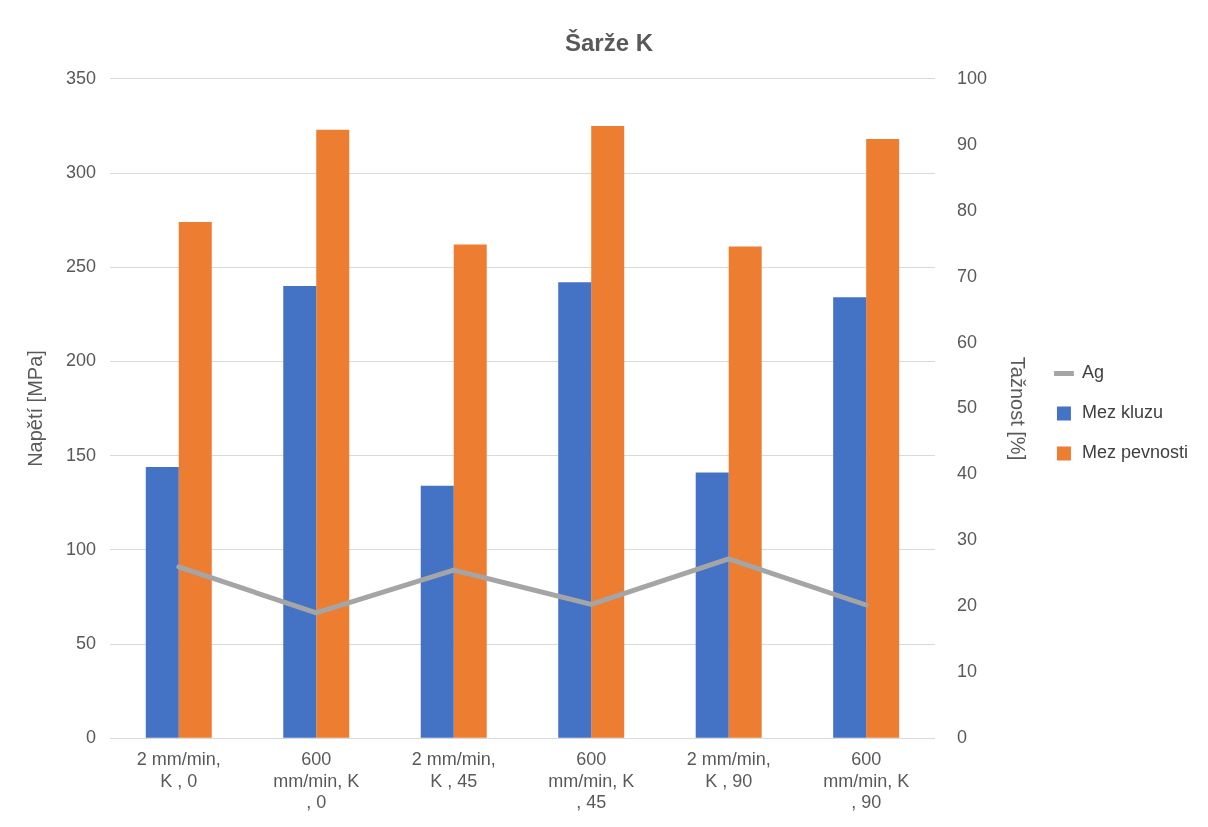 The image size is (1208, 827). I want to click on y-tick-label: 0, so click(91, 737).